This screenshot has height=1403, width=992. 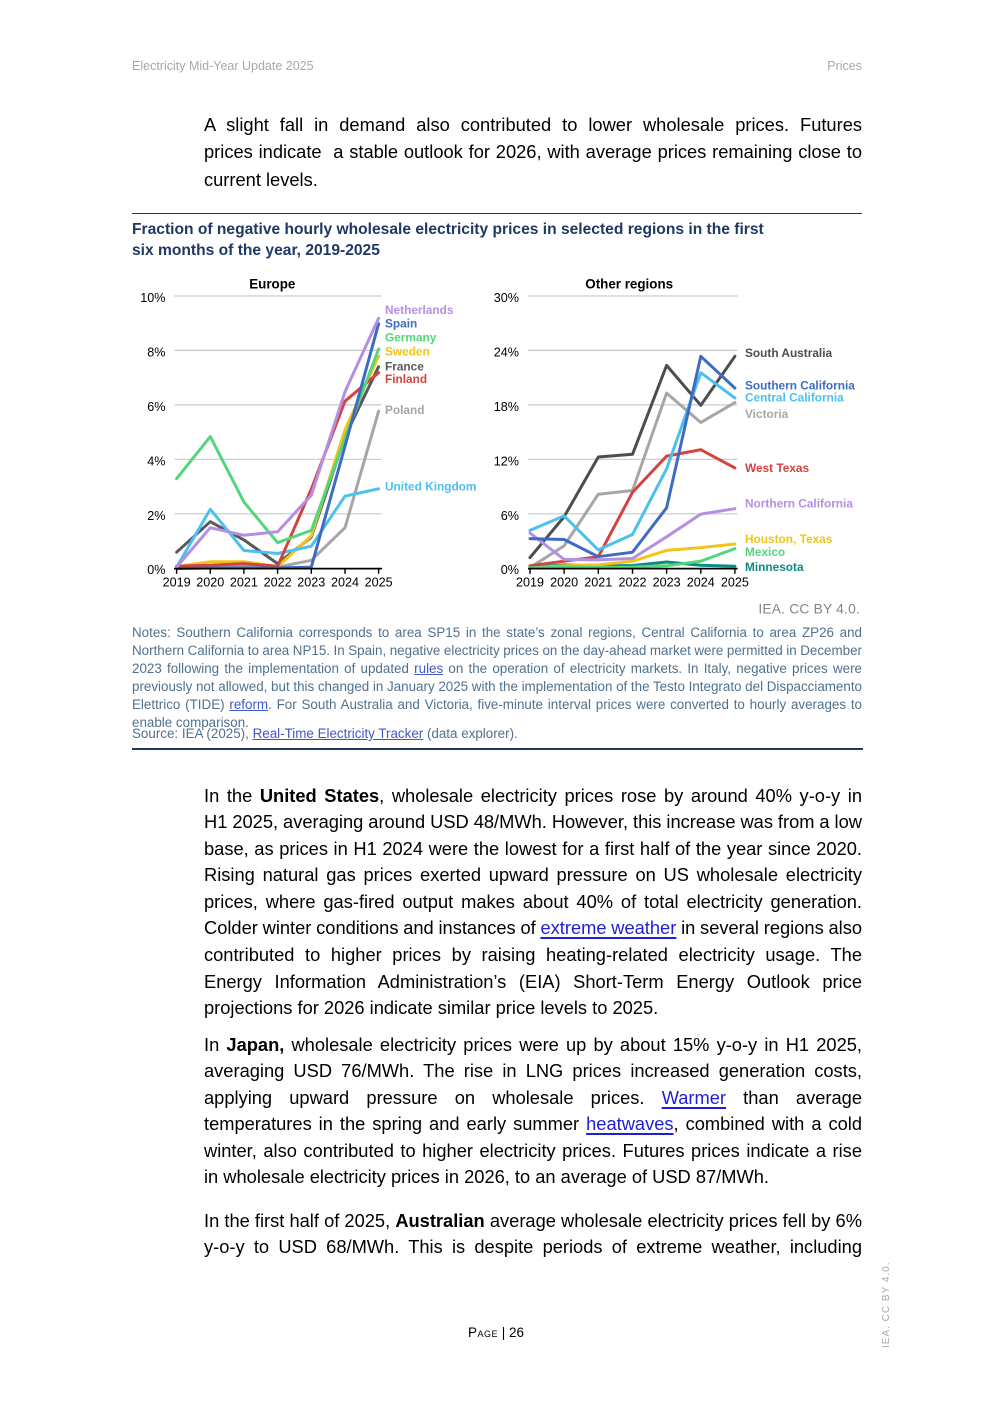 I want to click on svg-text: Southern California, so click(x=800, y=386).